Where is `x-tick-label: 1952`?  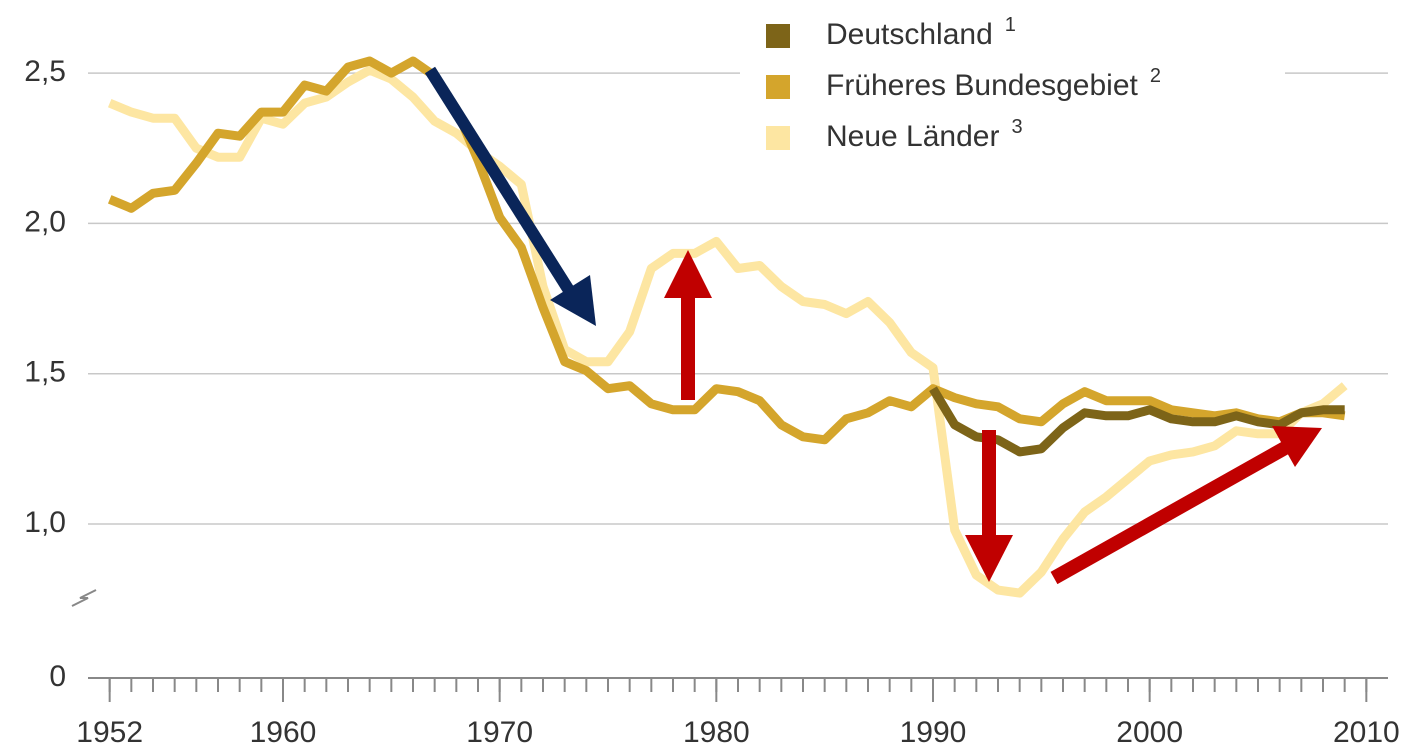
x-tick-label: 1952 is located at coordinates (109, 732).